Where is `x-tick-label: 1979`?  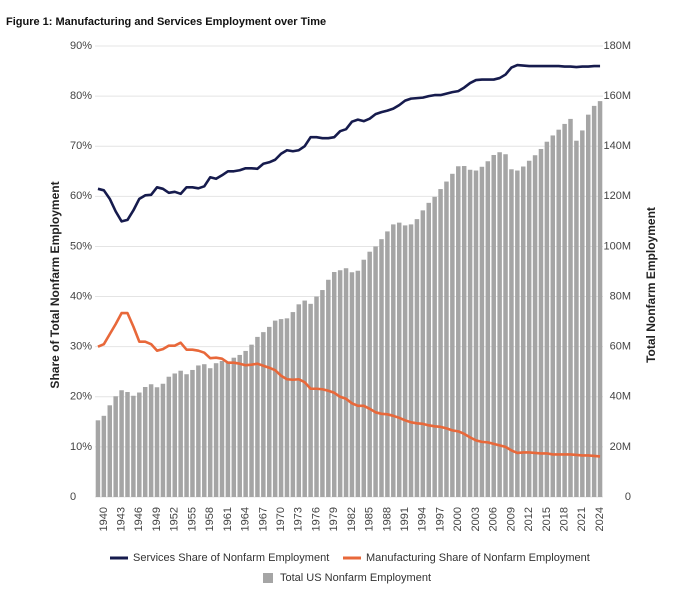 x-tick-label: 1979 is located at coordinates (334, 519).